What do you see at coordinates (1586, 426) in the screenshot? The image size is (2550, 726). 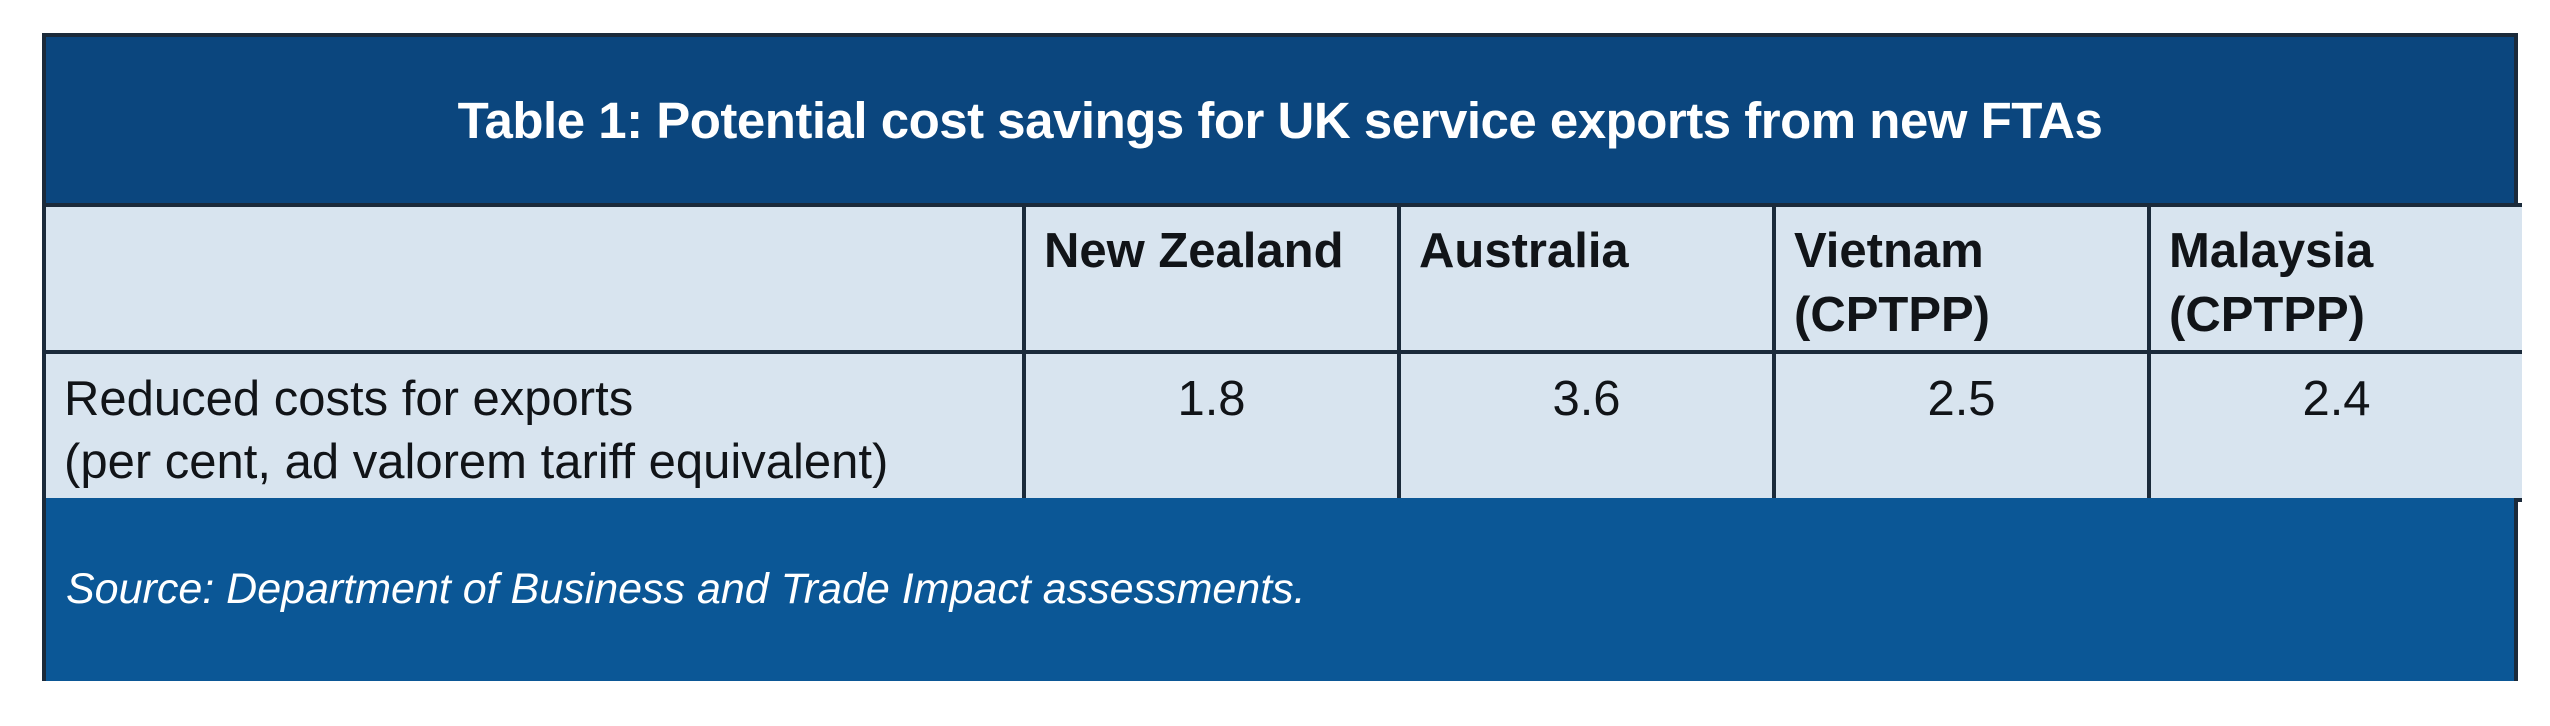 I see `value-cell-australia: 3.6` at bounding box center [1586, 426].